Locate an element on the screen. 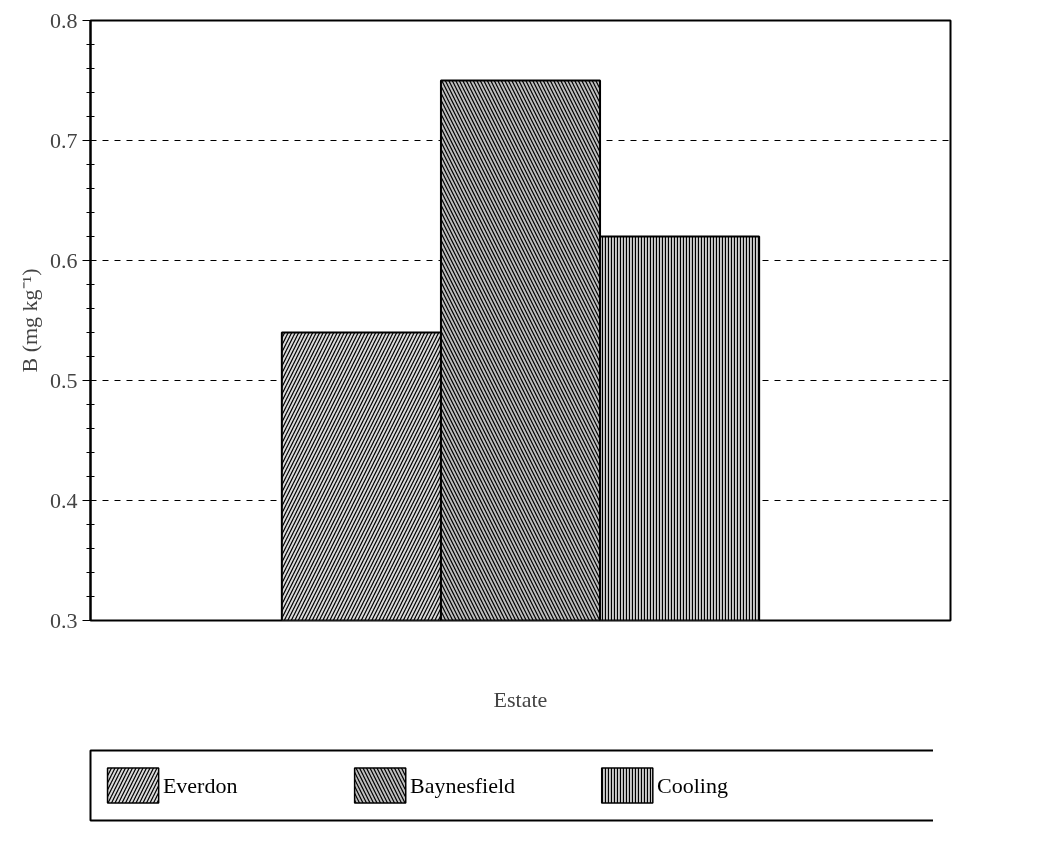  y-tick-label: 0.7 is located at coordinates (64, 140).